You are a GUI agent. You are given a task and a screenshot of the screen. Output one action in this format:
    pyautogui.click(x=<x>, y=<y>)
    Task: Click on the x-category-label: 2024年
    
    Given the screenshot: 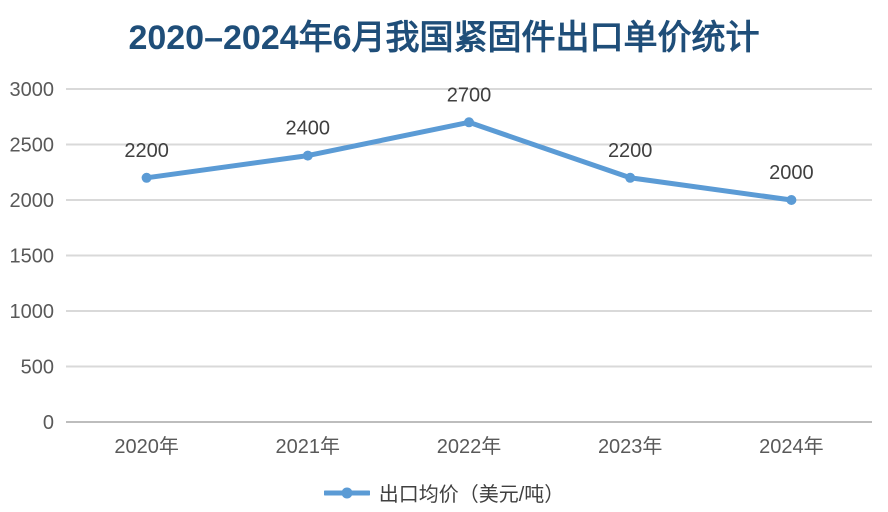 What is the action you would take?
    pyautogui.click(x=791, y=446)
    